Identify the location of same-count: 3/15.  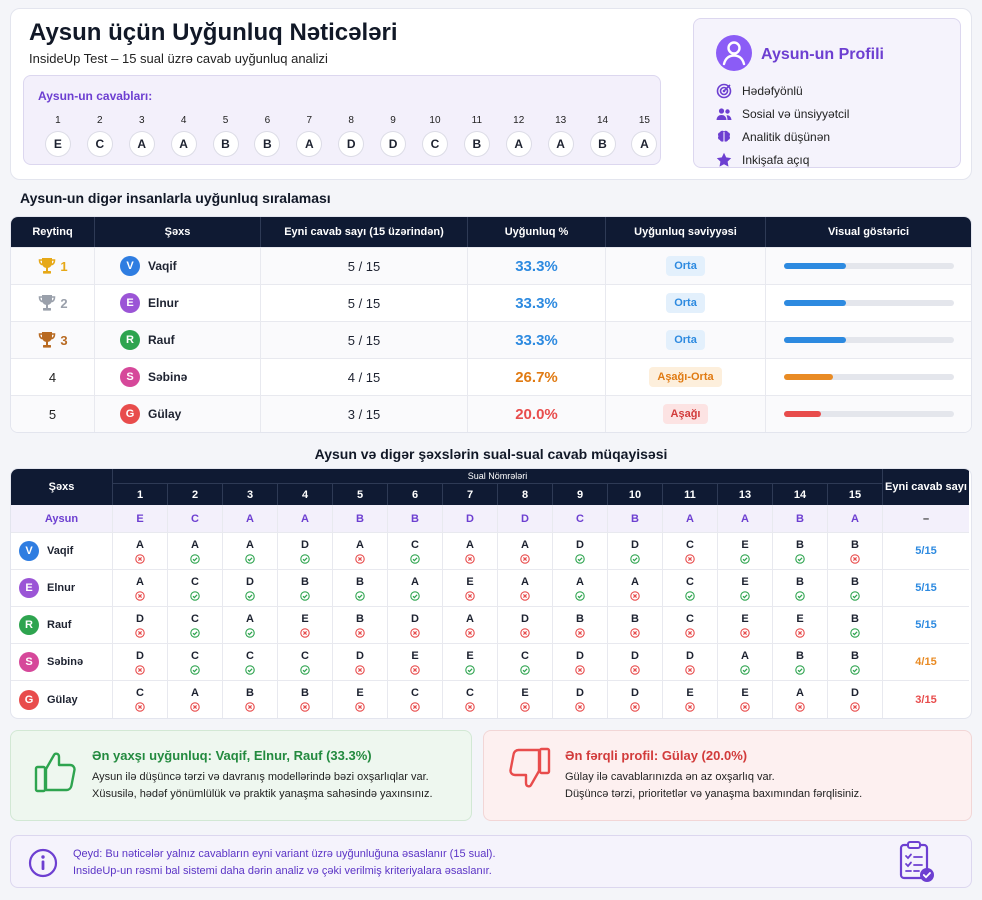
(926, 699).